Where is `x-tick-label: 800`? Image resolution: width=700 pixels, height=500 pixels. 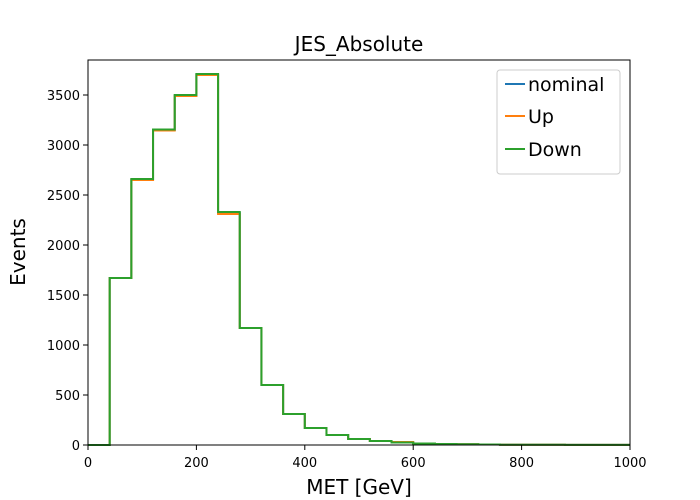 x-tick-label: 800 is located at coordinates (521, 463).